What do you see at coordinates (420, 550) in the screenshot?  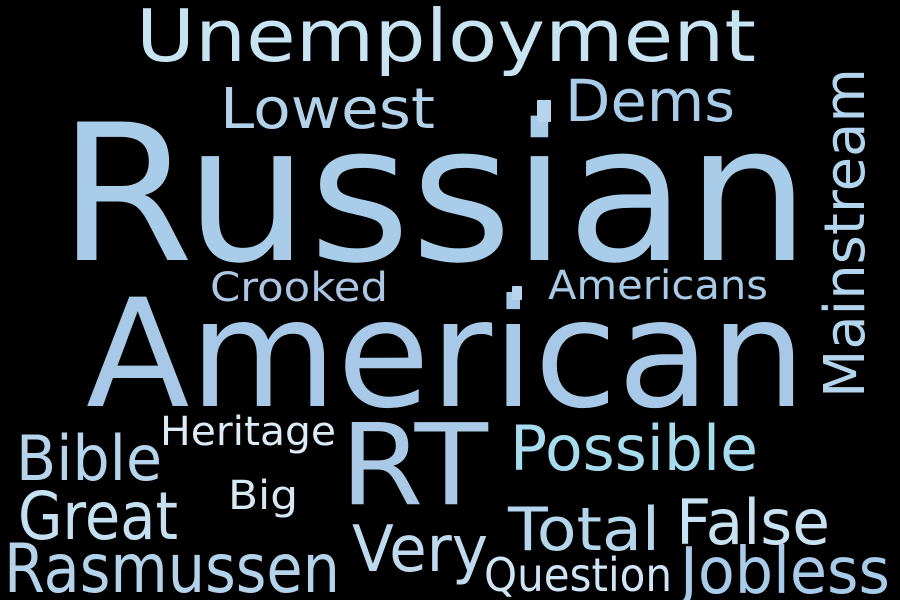 I see `word-very: Very` at bounding box center [420, 550].